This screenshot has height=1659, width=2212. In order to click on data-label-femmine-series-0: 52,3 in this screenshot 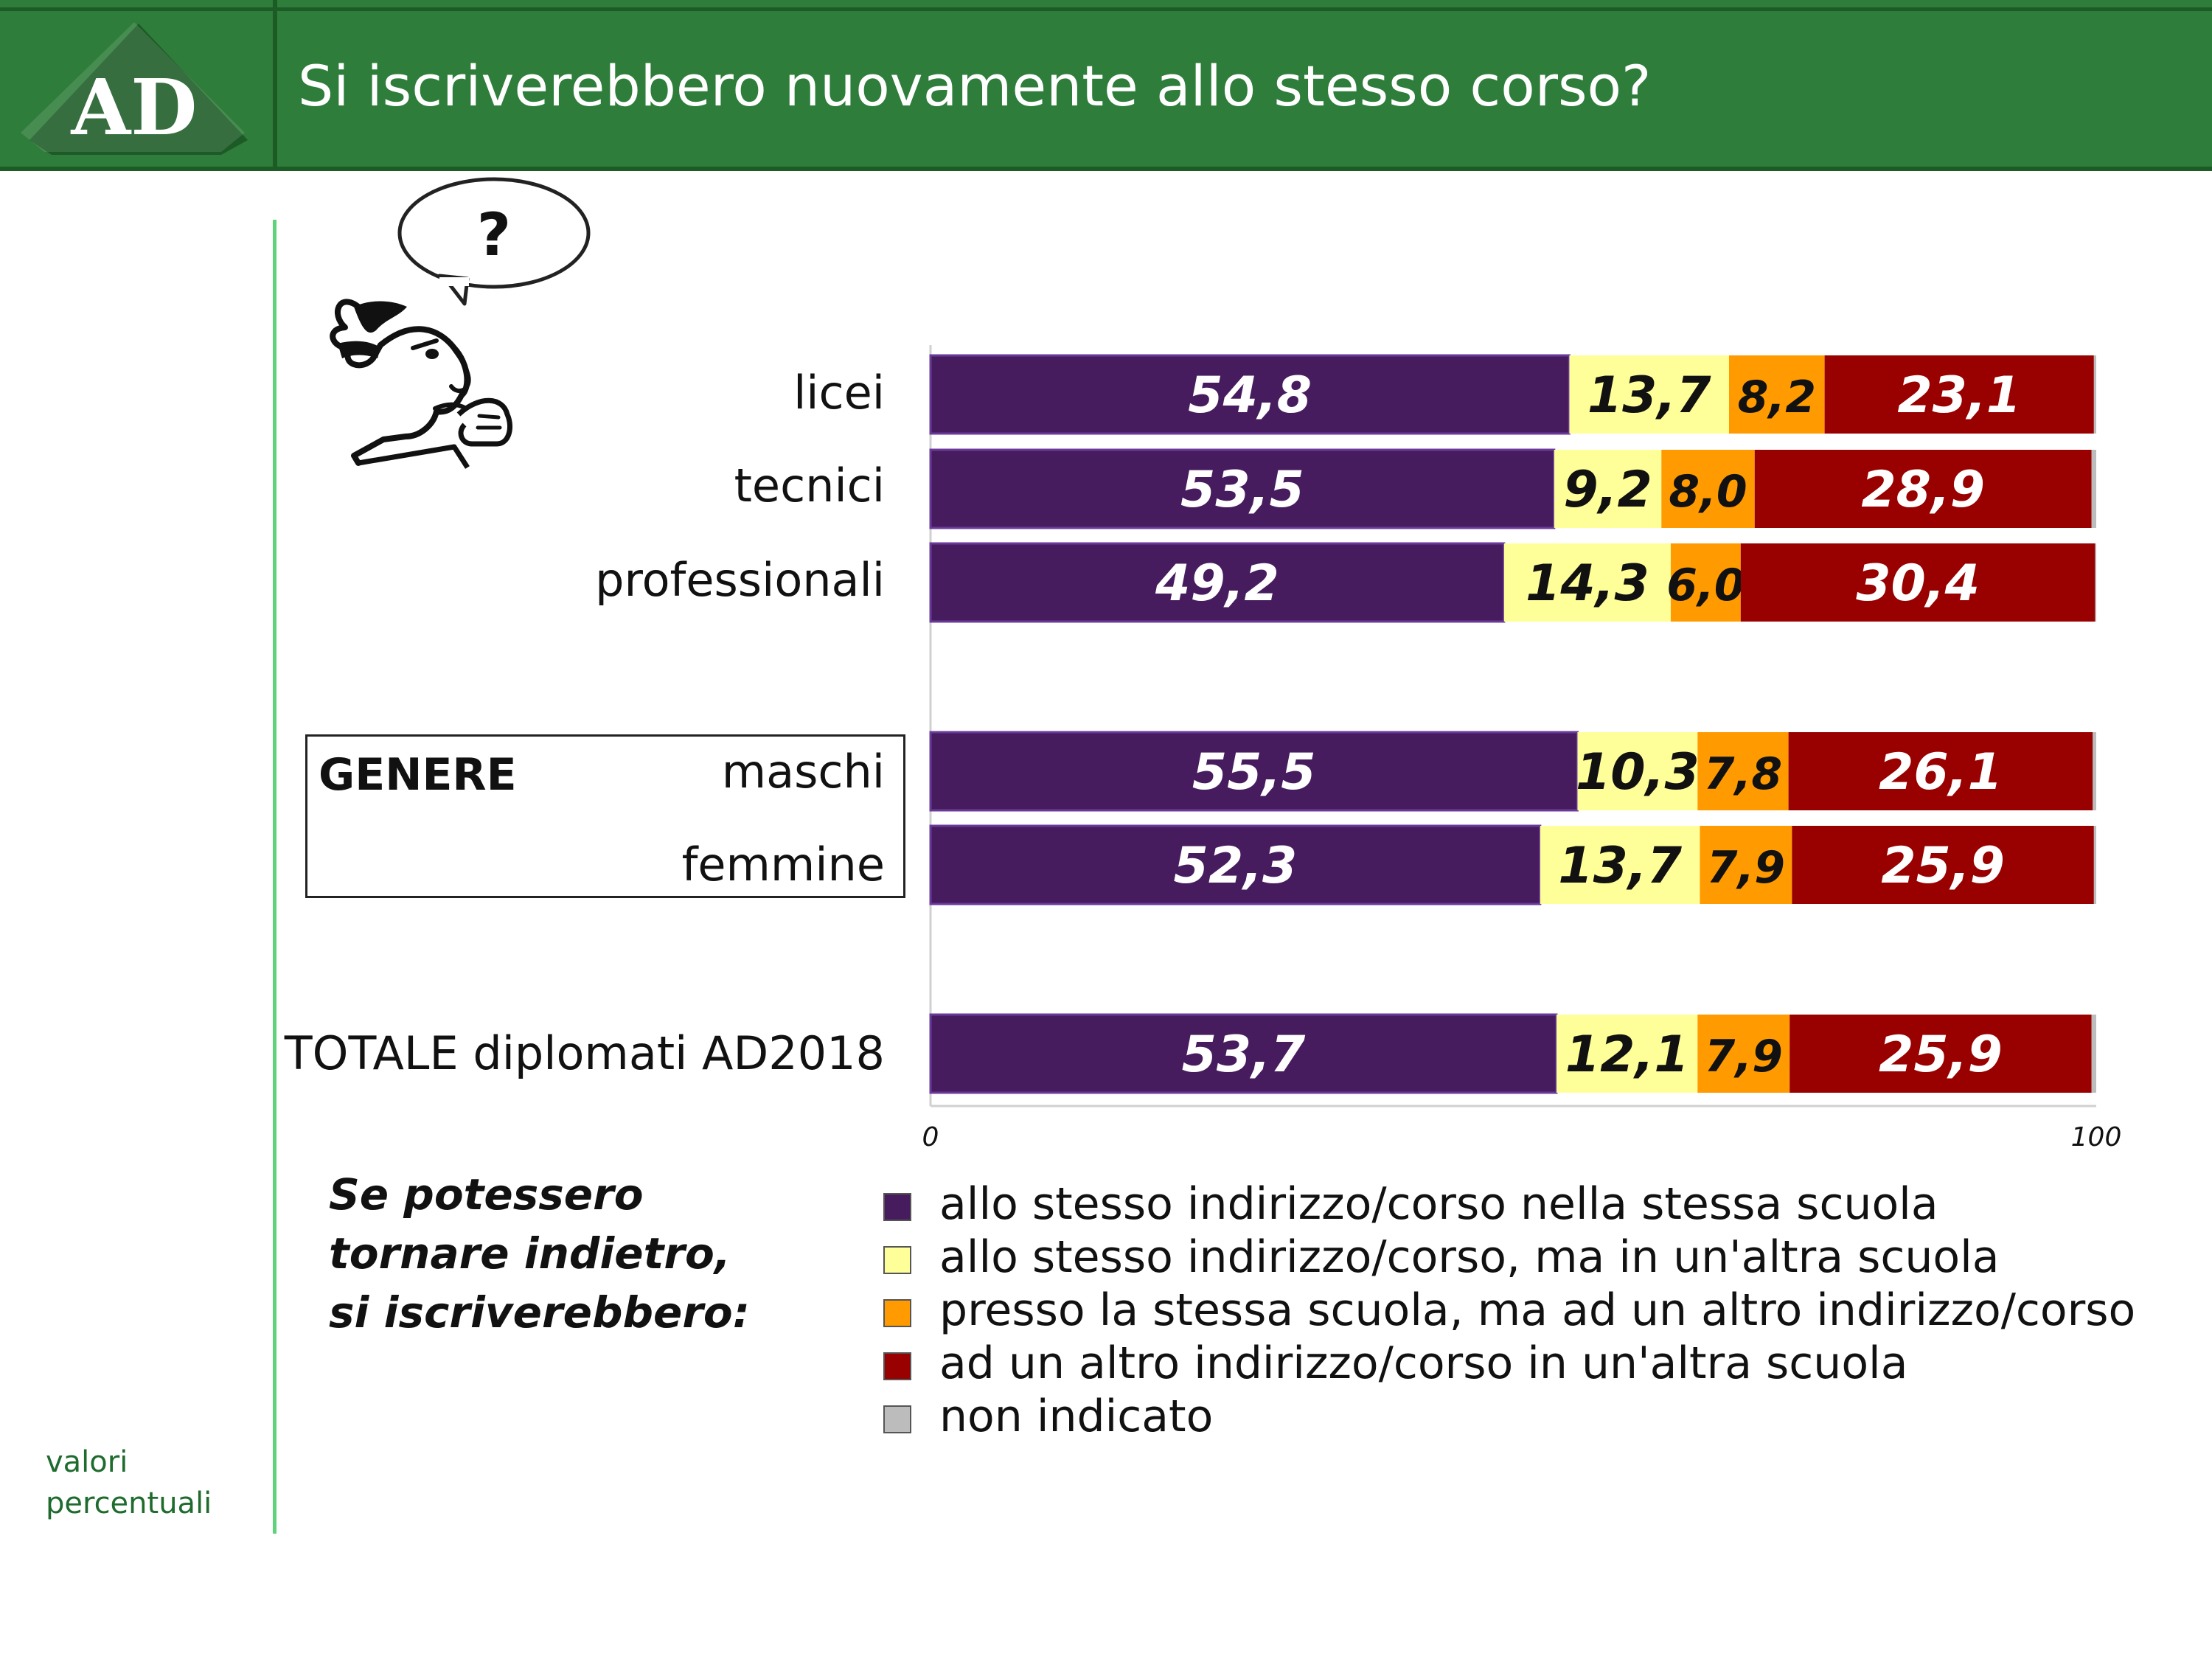, I will do `click(1236, 866)`.